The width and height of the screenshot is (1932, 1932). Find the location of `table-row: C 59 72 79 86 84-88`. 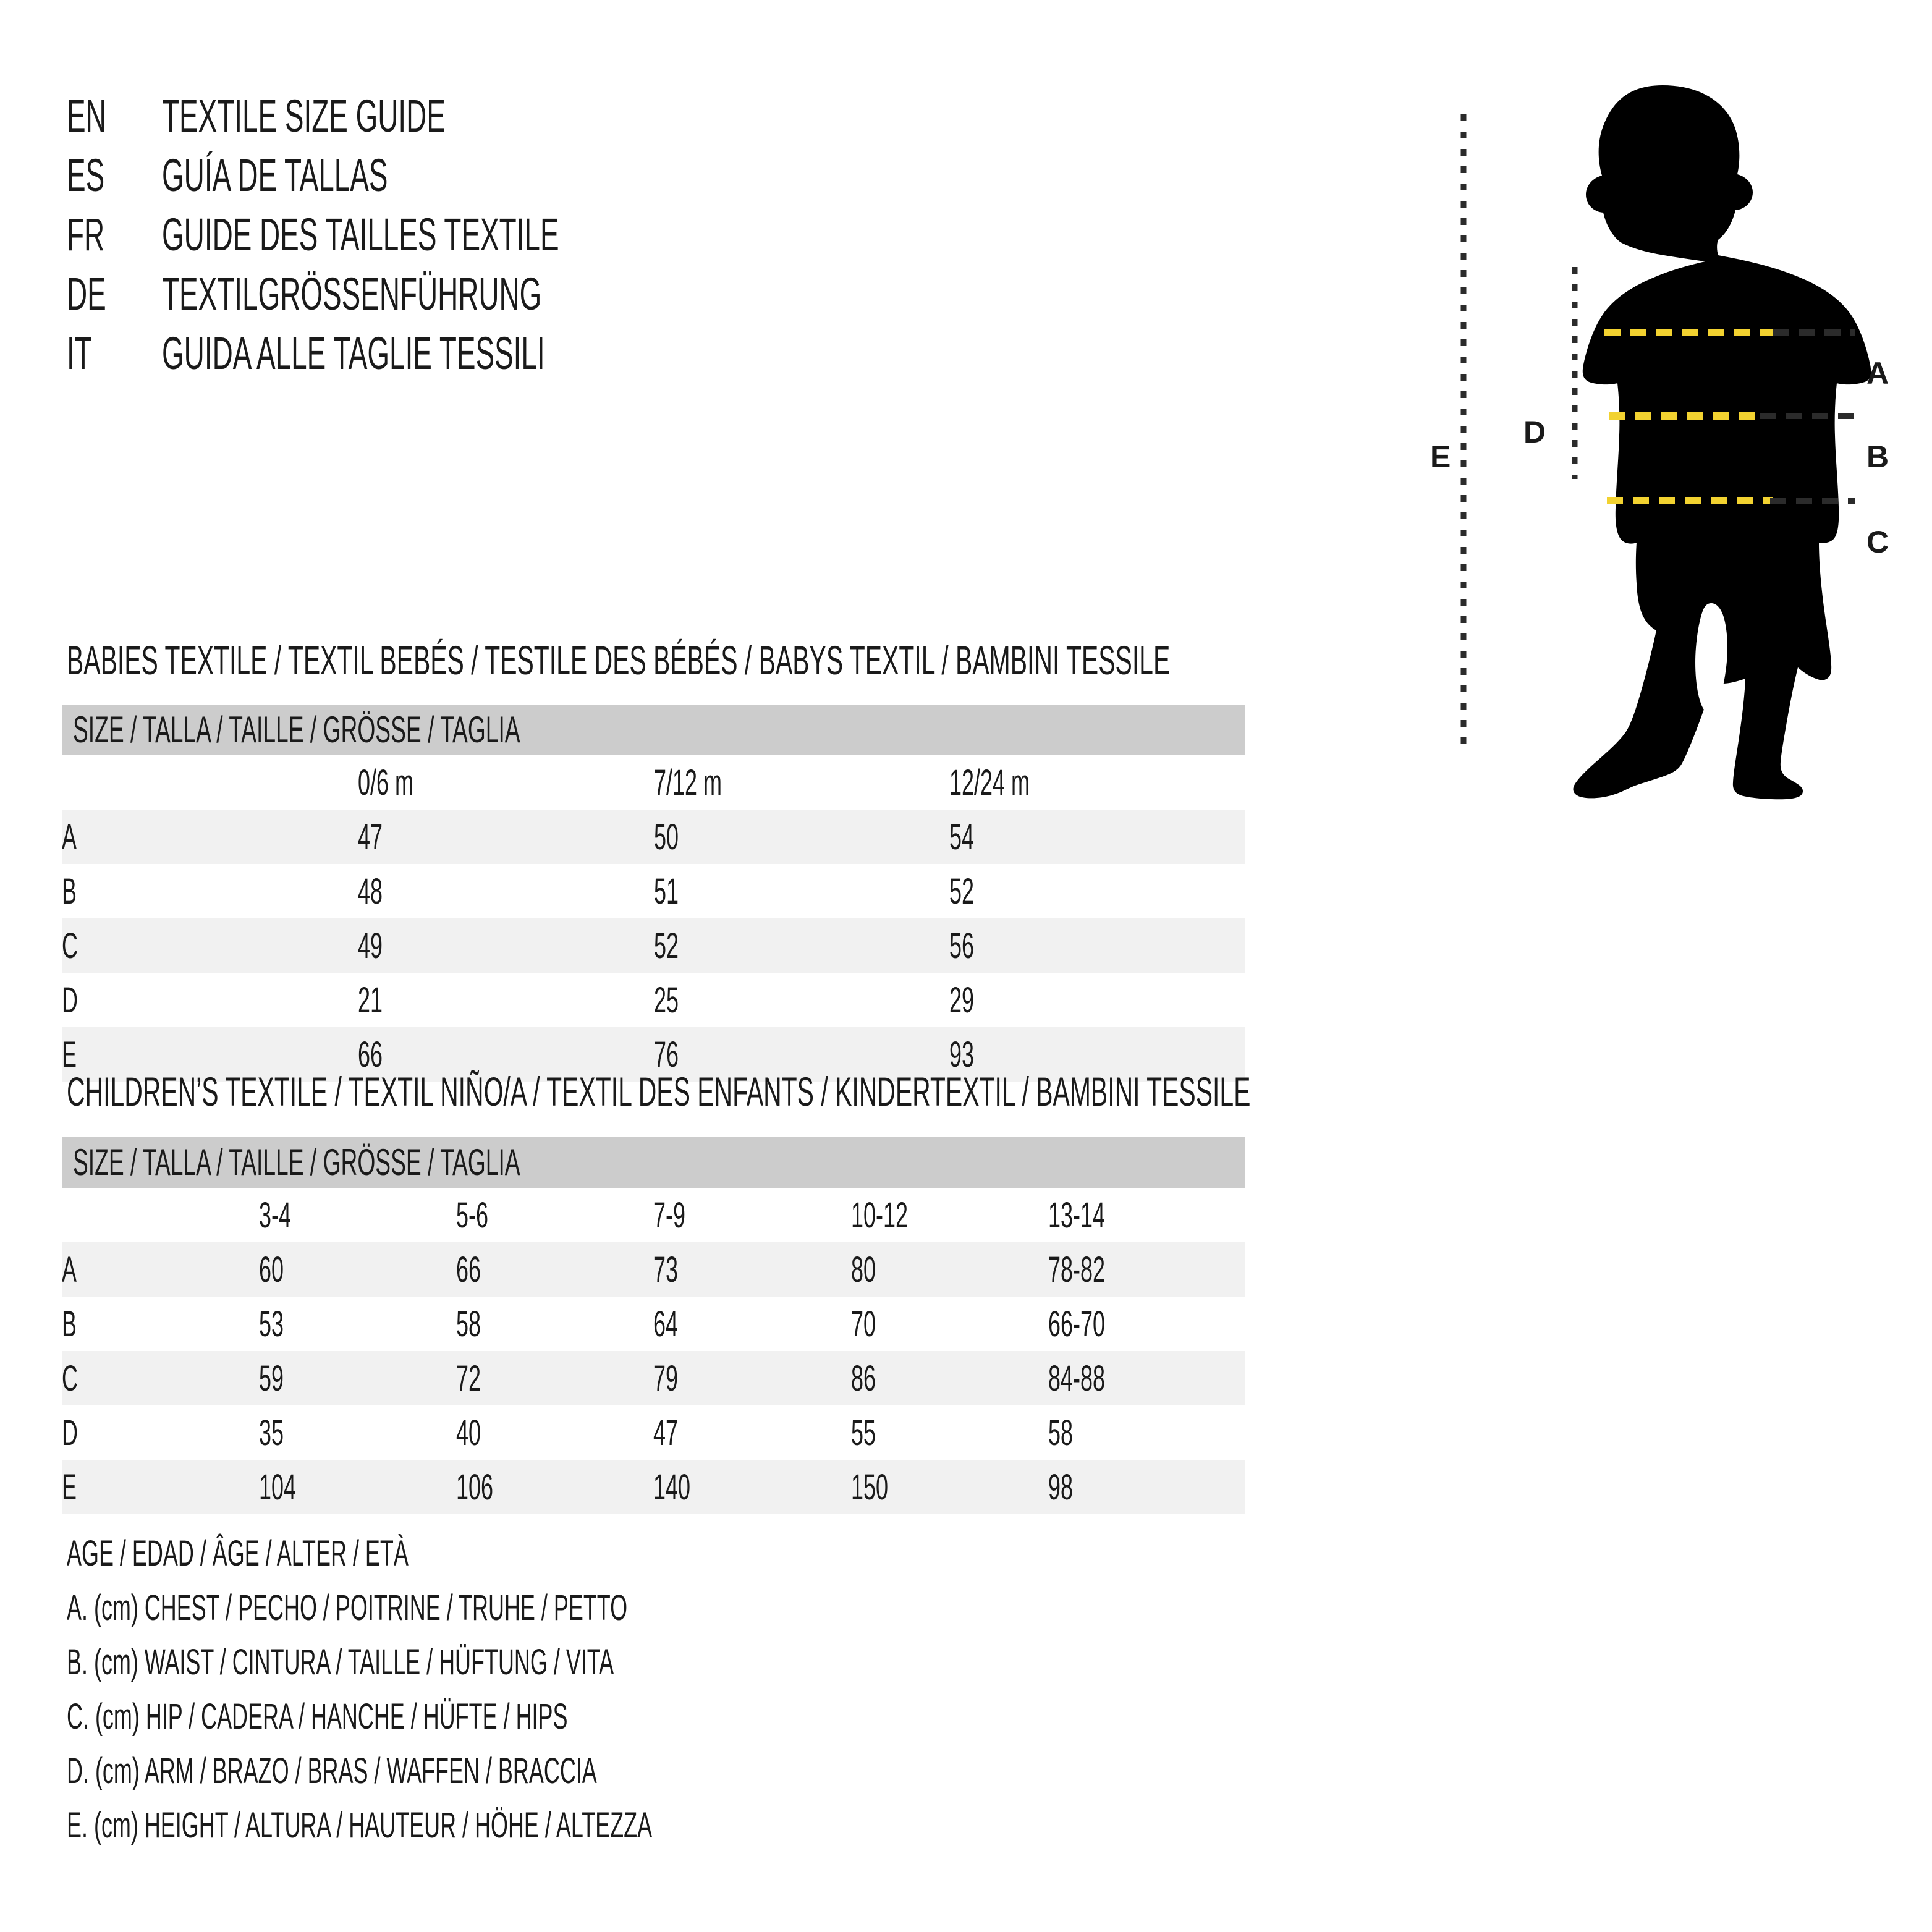

table-row: C 59 72 79 86 84-88 is located at coordinates (653, 1378).